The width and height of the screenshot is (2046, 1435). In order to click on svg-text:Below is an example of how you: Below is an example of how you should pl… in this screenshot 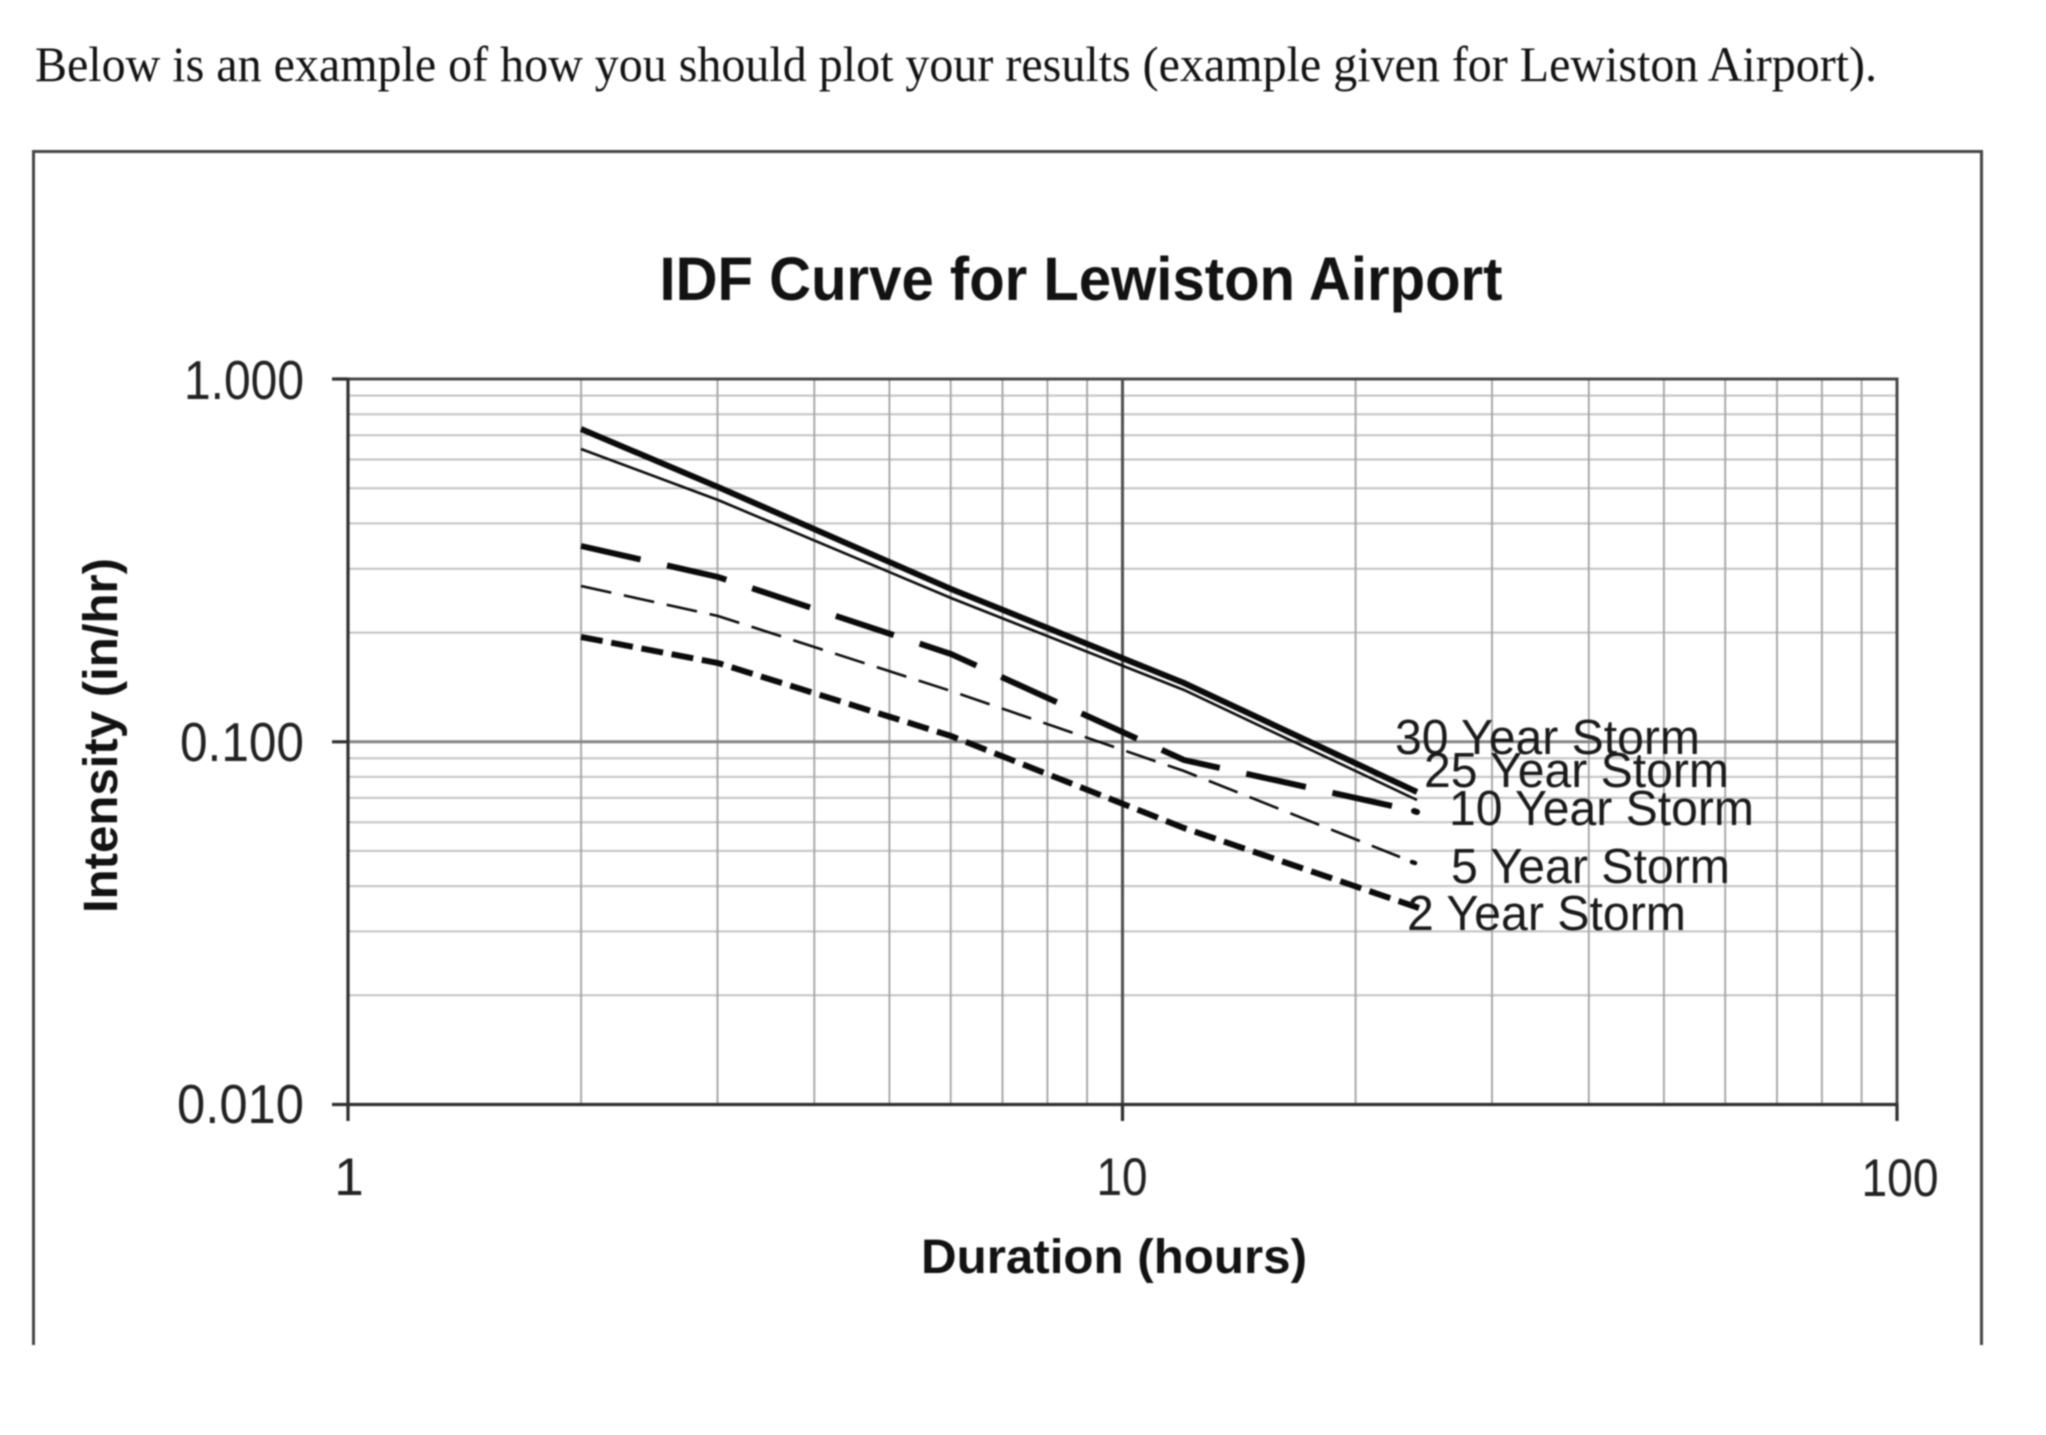, I will do `click(956, 64)`.